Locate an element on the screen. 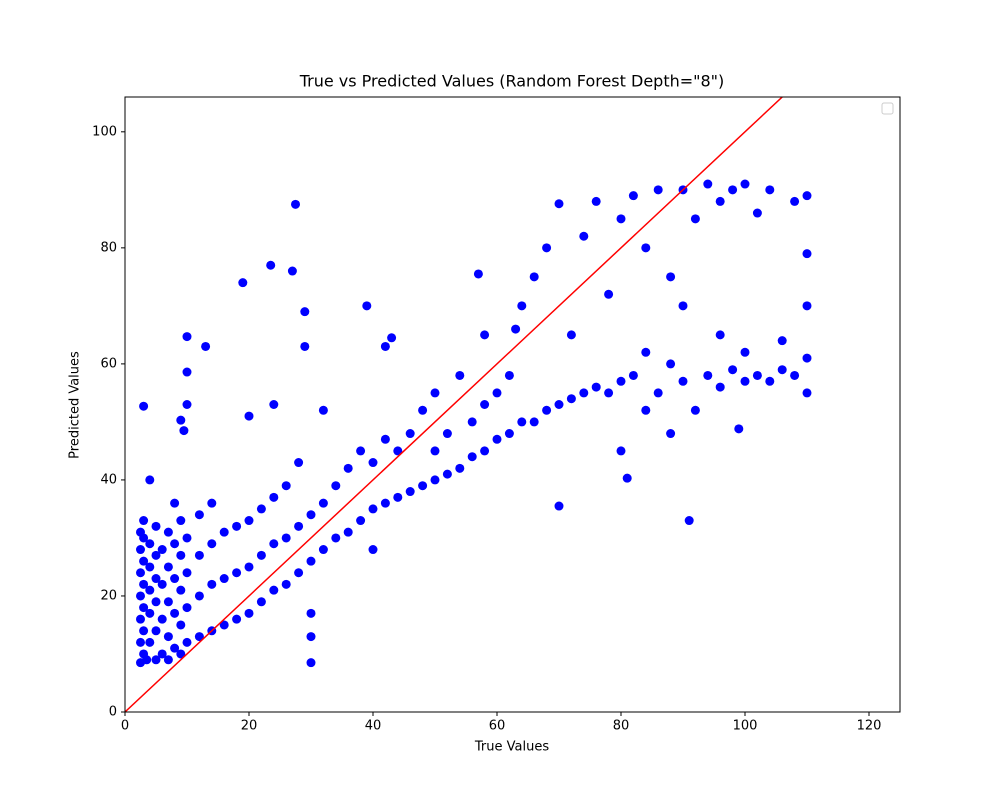 Image resolution: width=1000 pixels, height=800 pixels. x-tick-label: 100 is located at coordinates (745, 726).